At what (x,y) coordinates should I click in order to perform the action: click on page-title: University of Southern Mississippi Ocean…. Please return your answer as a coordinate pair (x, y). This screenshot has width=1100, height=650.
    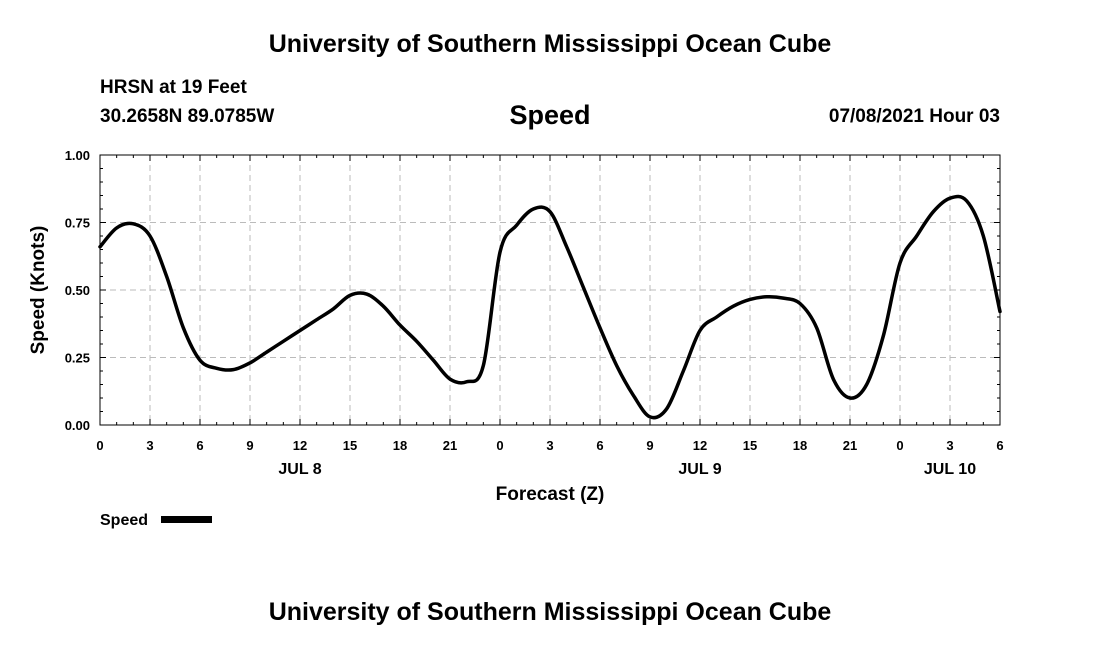
    Looking at the image, I should click on (550, 44).